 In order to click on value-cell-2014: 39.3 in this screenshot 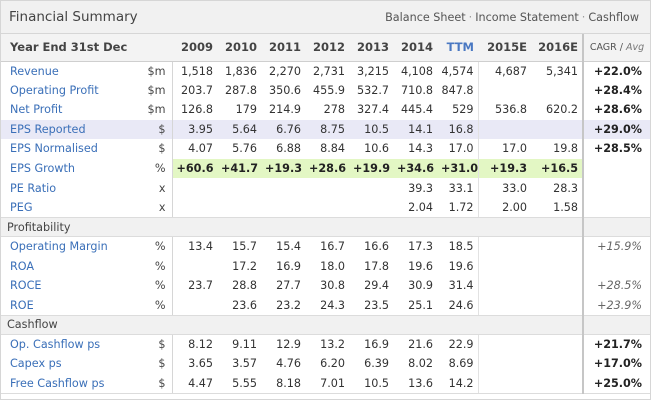, I will do `click(421, 188)`.